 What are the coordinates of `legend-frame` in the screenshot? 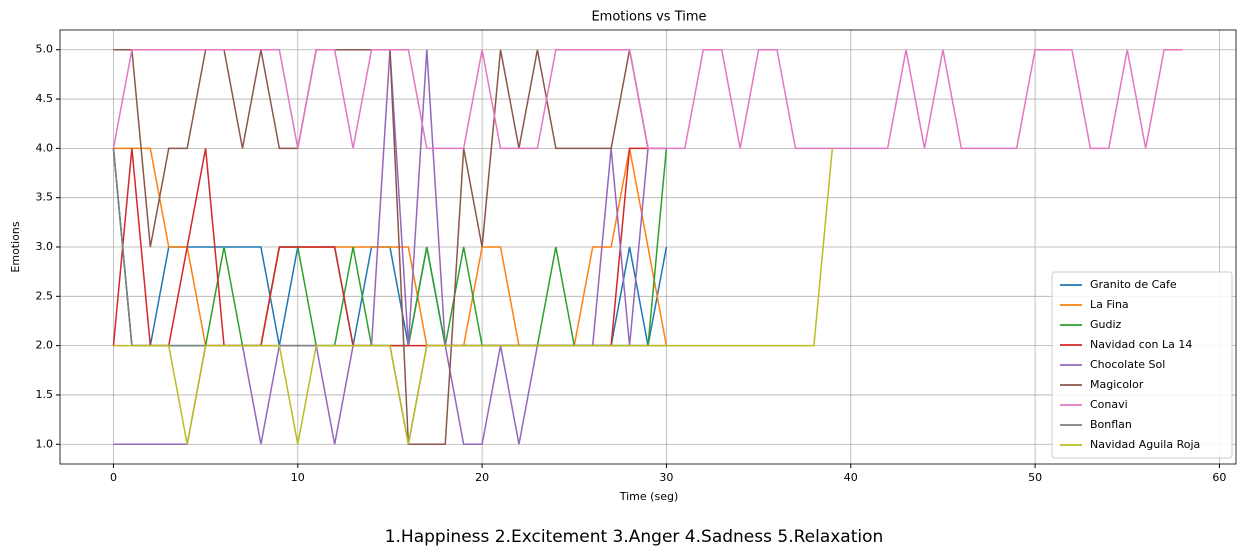 It's located at (1142, 365).